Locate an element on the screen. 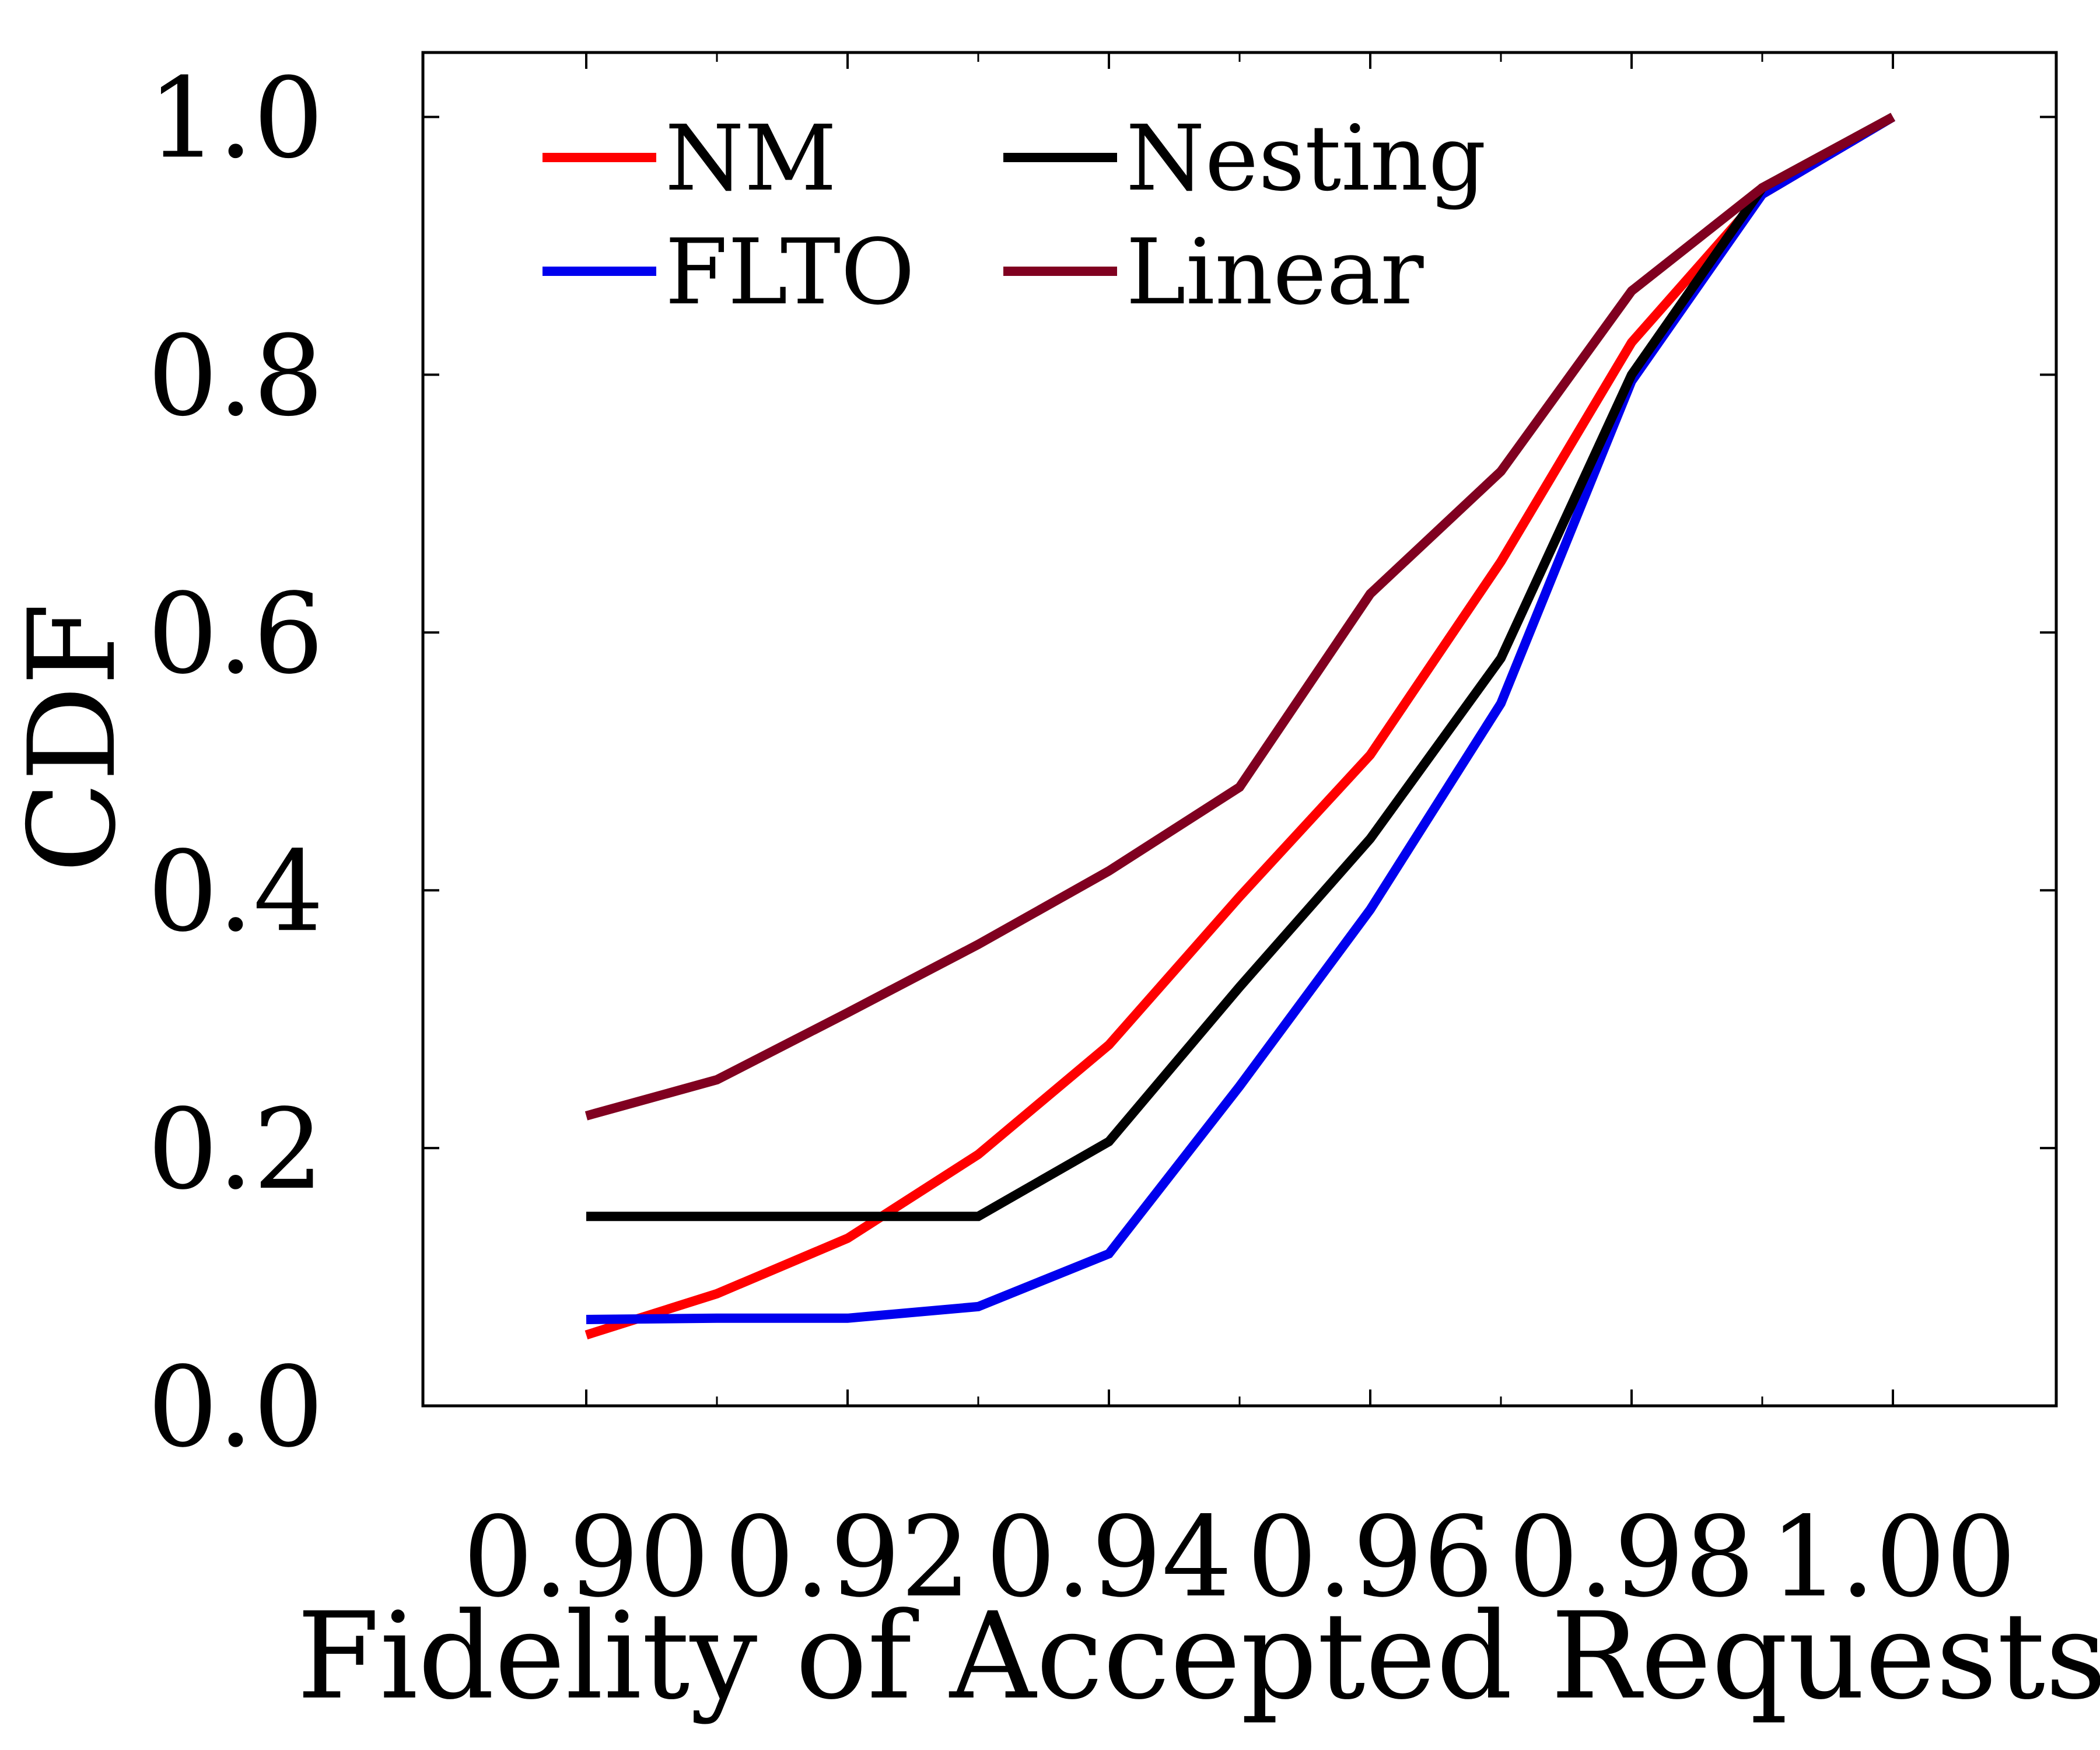 The width and height of the screenshot is (2100, 1750). x-tick-label: 0.98 is located at coordinates (1631, 1557).